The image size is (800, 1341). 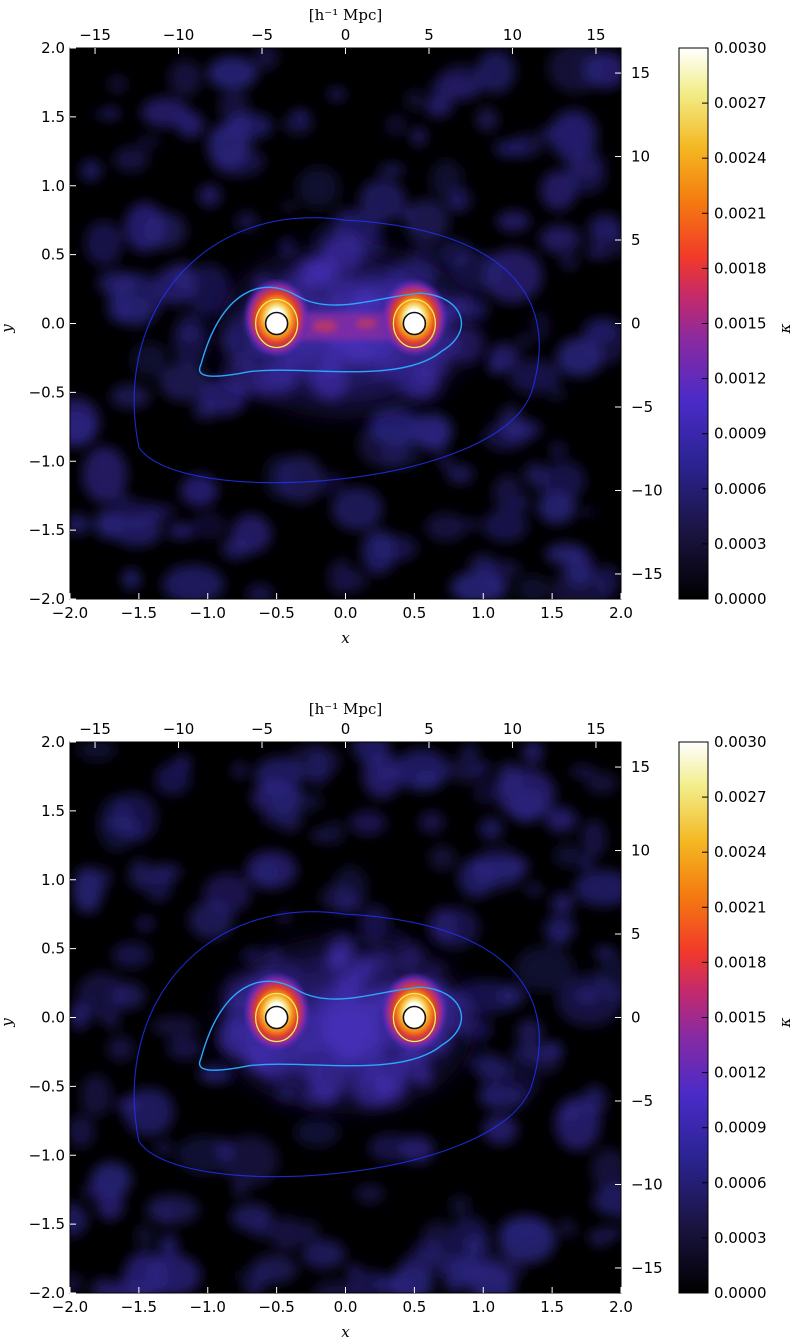 What do you see at coordinates (47, 392) in the screenshot?
I see `y-tick-label: −0.5` at bounding box center [47, 392].